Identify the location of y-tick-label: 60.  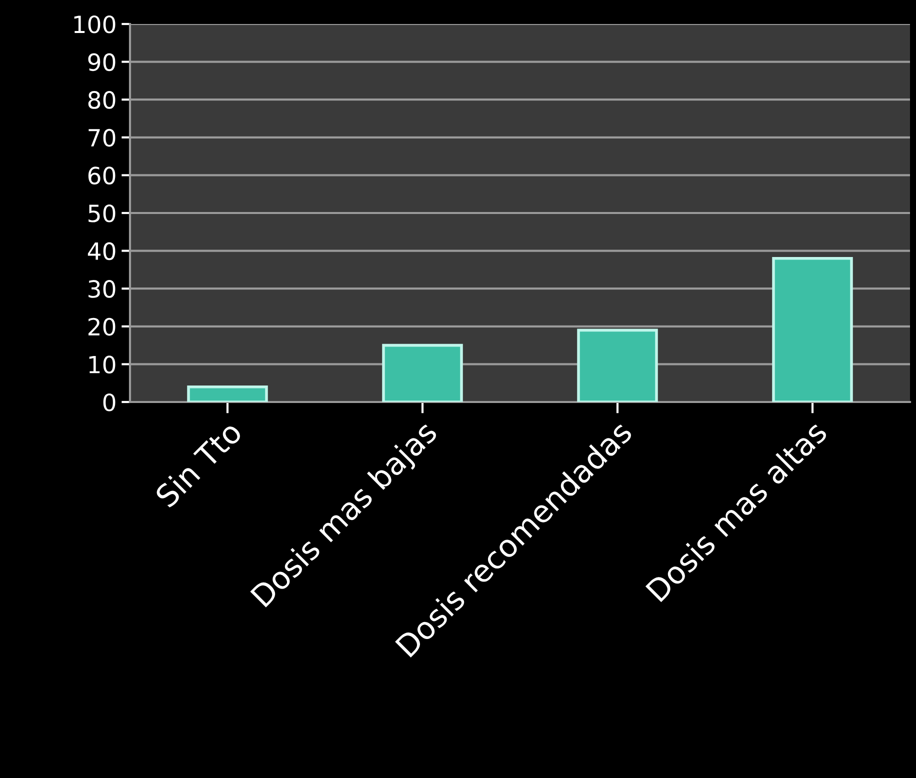
(102, 175).